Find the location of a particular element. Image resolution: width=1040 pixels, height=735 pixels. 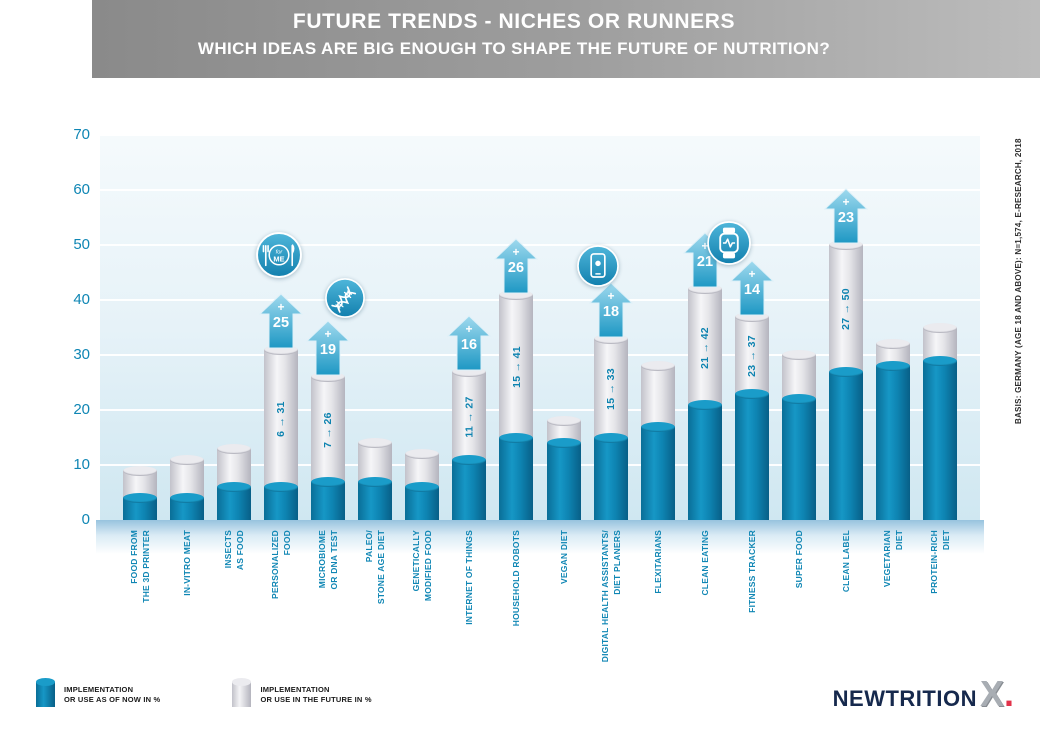

x-label-slot: CLEAN LABEL is located at coordinates (846, 561).